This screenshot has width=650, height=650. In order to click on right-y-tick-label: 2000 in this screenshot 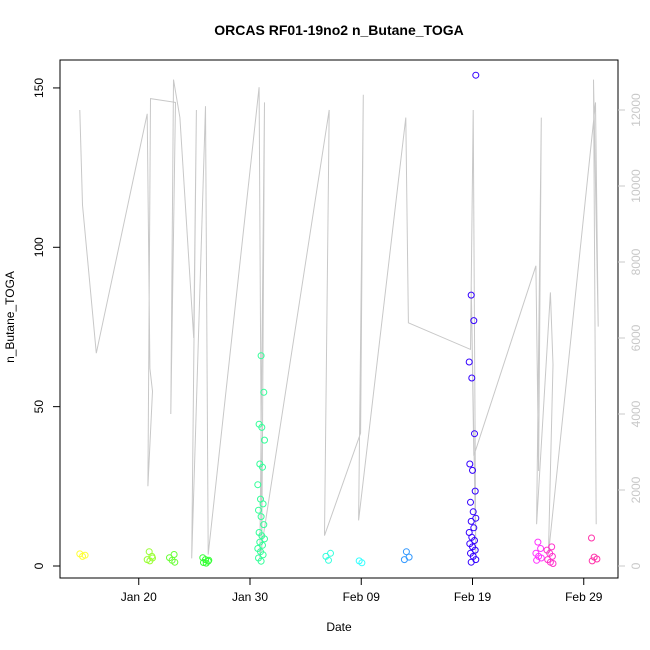, I will do `click(636, 489)`.